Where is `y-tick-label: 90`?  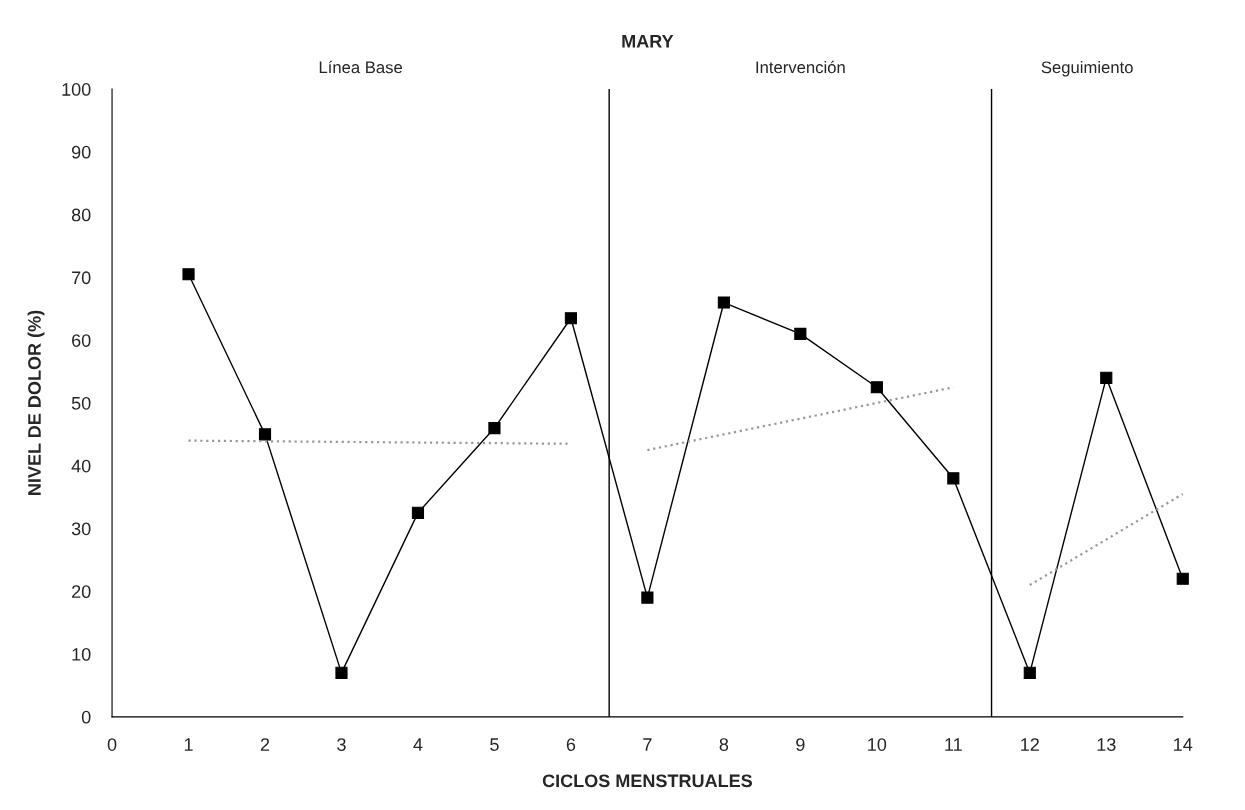 y-tick-label: 90 is located at coordinates (81, 152).